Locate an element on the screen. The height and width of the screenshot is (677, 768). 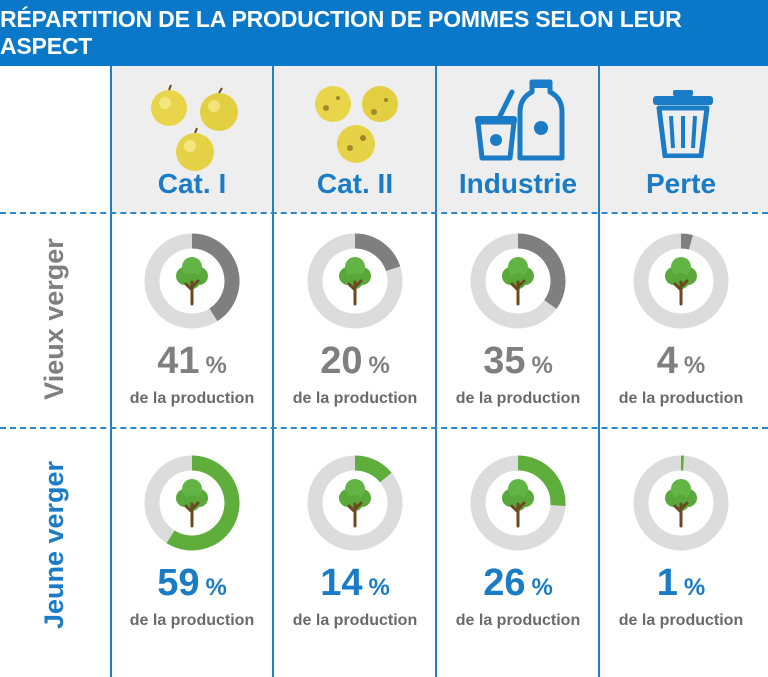
percent-label: 35% is located at coordinates (518, 361).